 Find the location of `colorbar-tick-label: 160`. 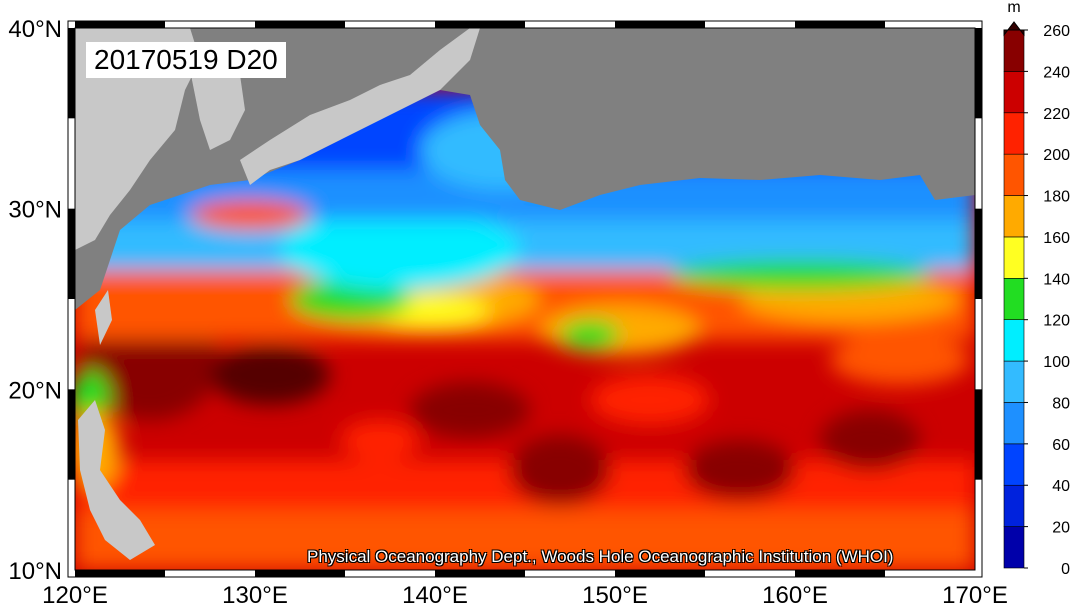

colorbar-tick-label: 160 is located at coordinates (1056, 238).